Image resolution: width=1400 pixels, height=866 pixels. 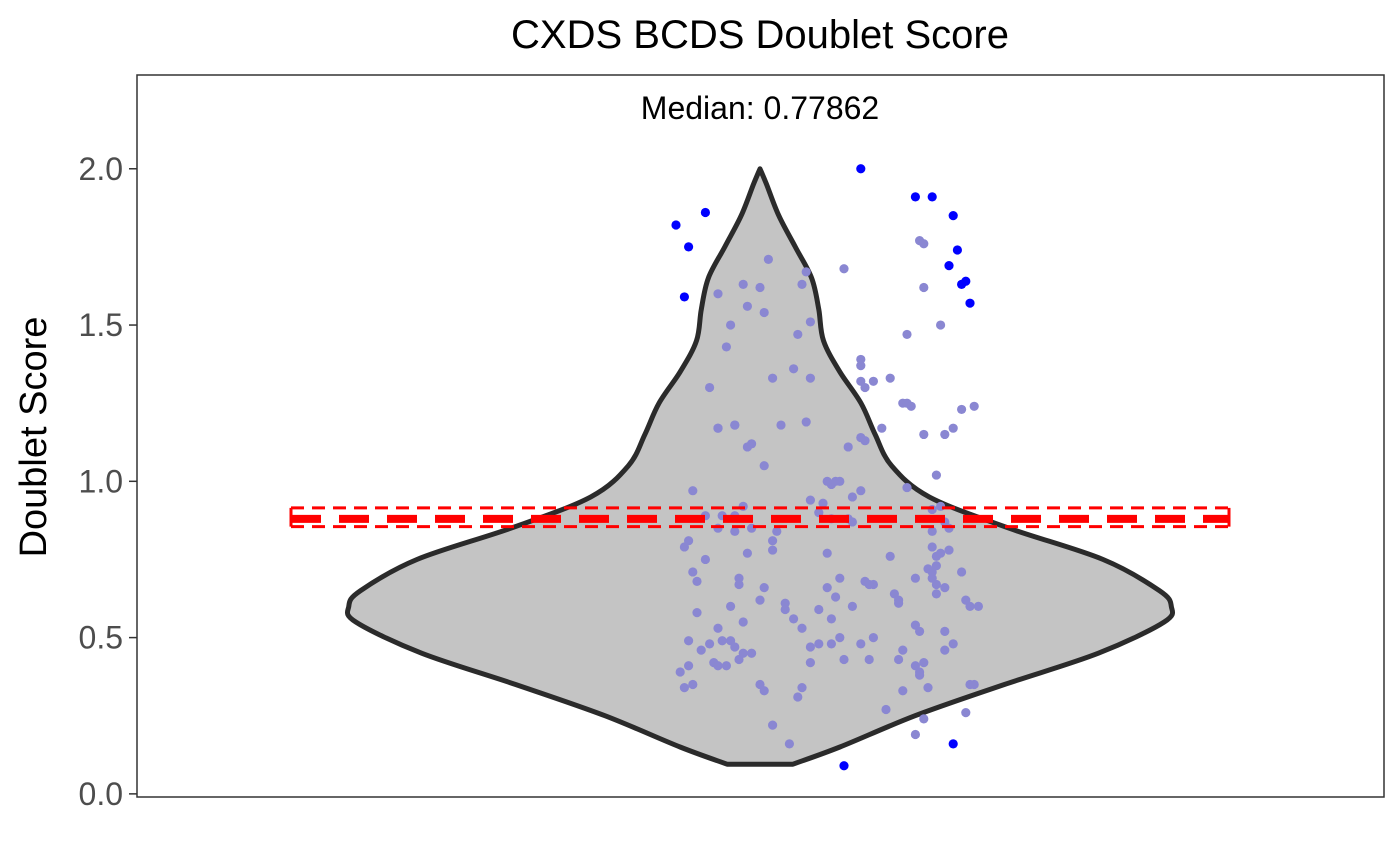 What do you see at coordinates (760, 517) in the screenshot?
I see `summary-lines` at bounding box center [760, 517].